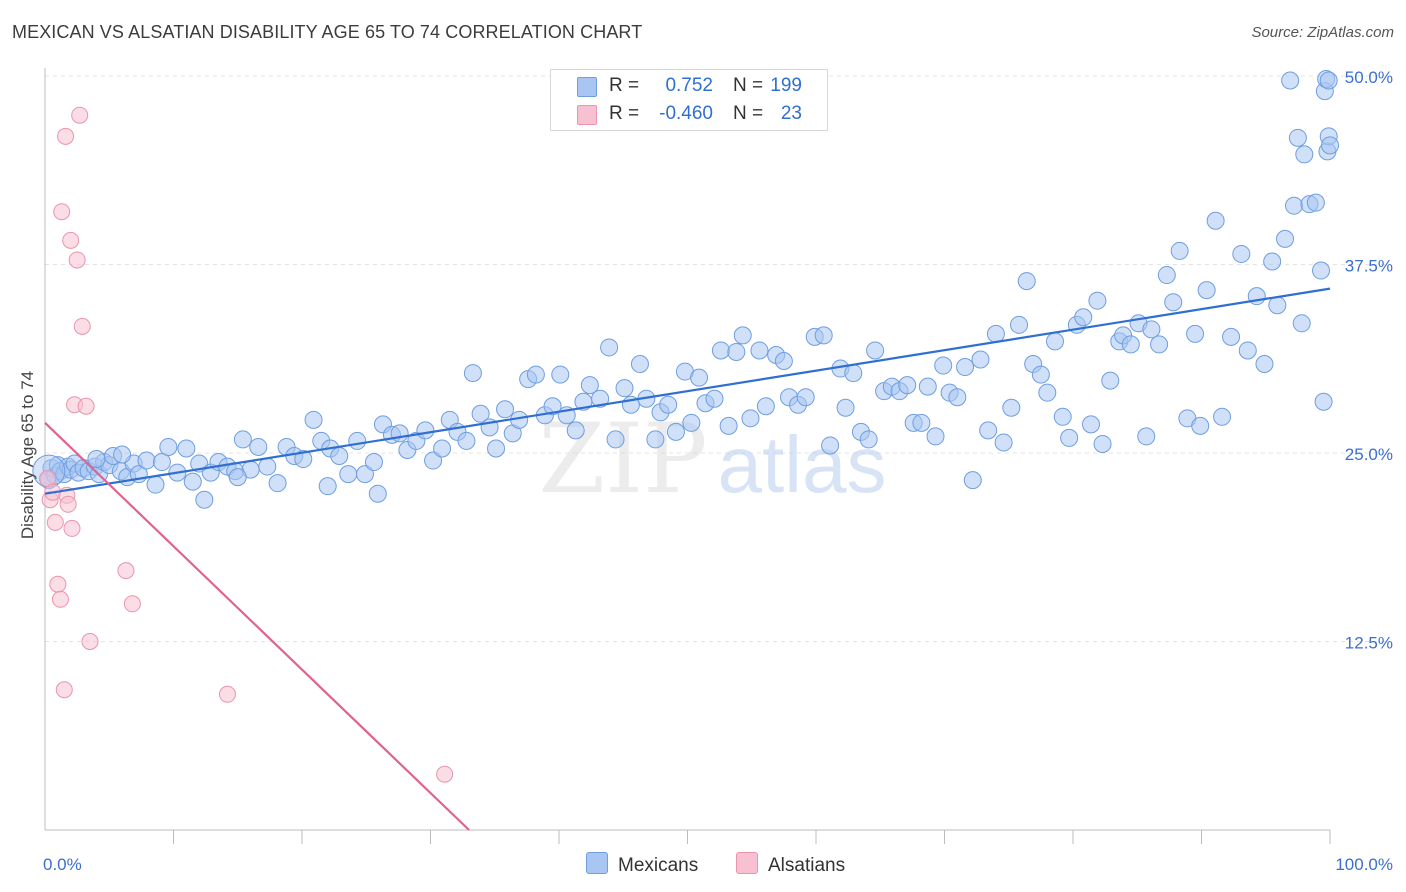 The image size is (1406, 892). Describe the element at coordinates (747, 863) in the screenshot. I see `legend-swatch-alsatians` at that location.